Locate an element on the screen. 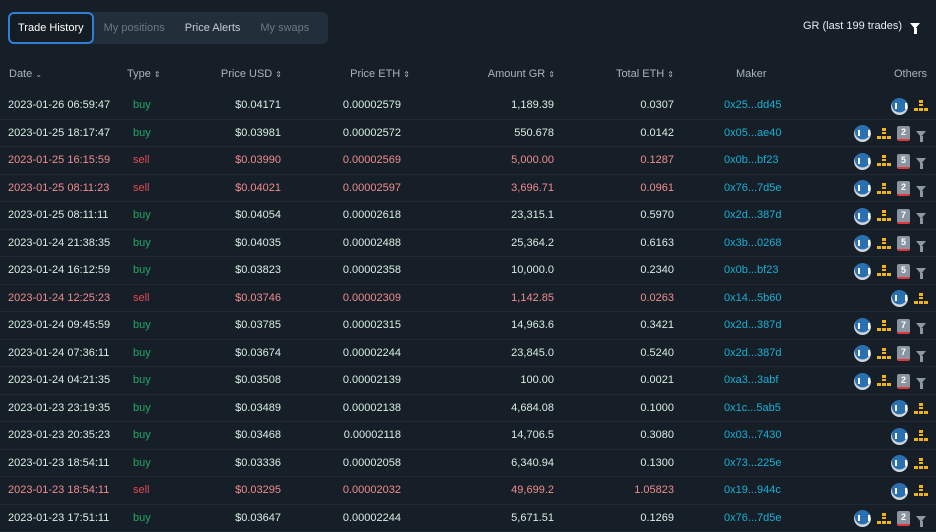  maker-address: 0xa3...3abf is located at coordinates (751, 380).